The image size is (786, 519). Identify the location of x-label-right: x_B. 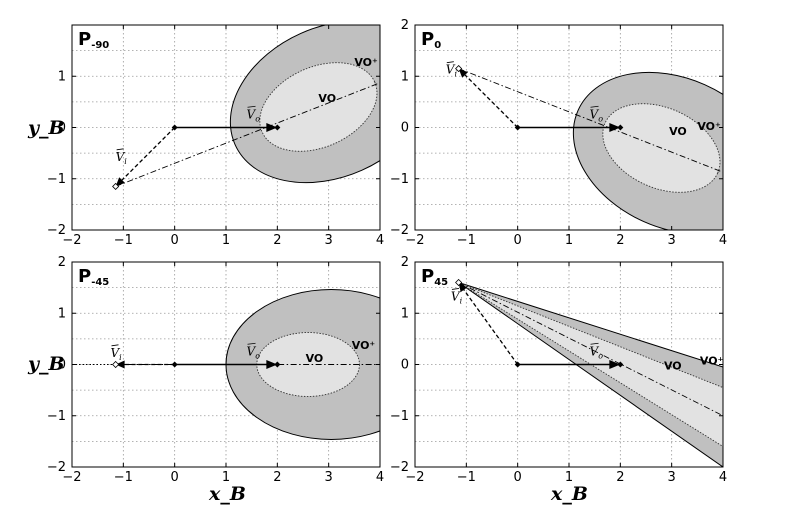
(569, 494).